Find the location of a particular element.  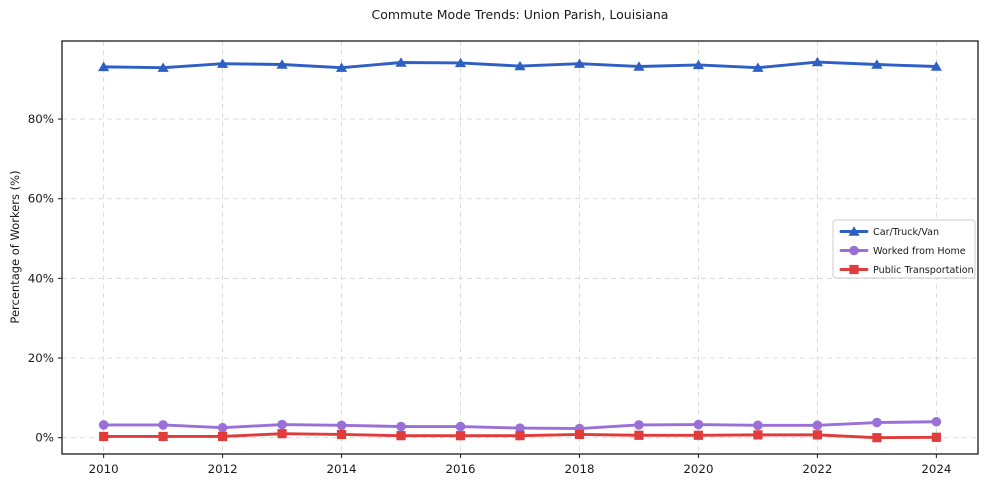

x-tick-label: 2014 is located at coordinates (342, 469).